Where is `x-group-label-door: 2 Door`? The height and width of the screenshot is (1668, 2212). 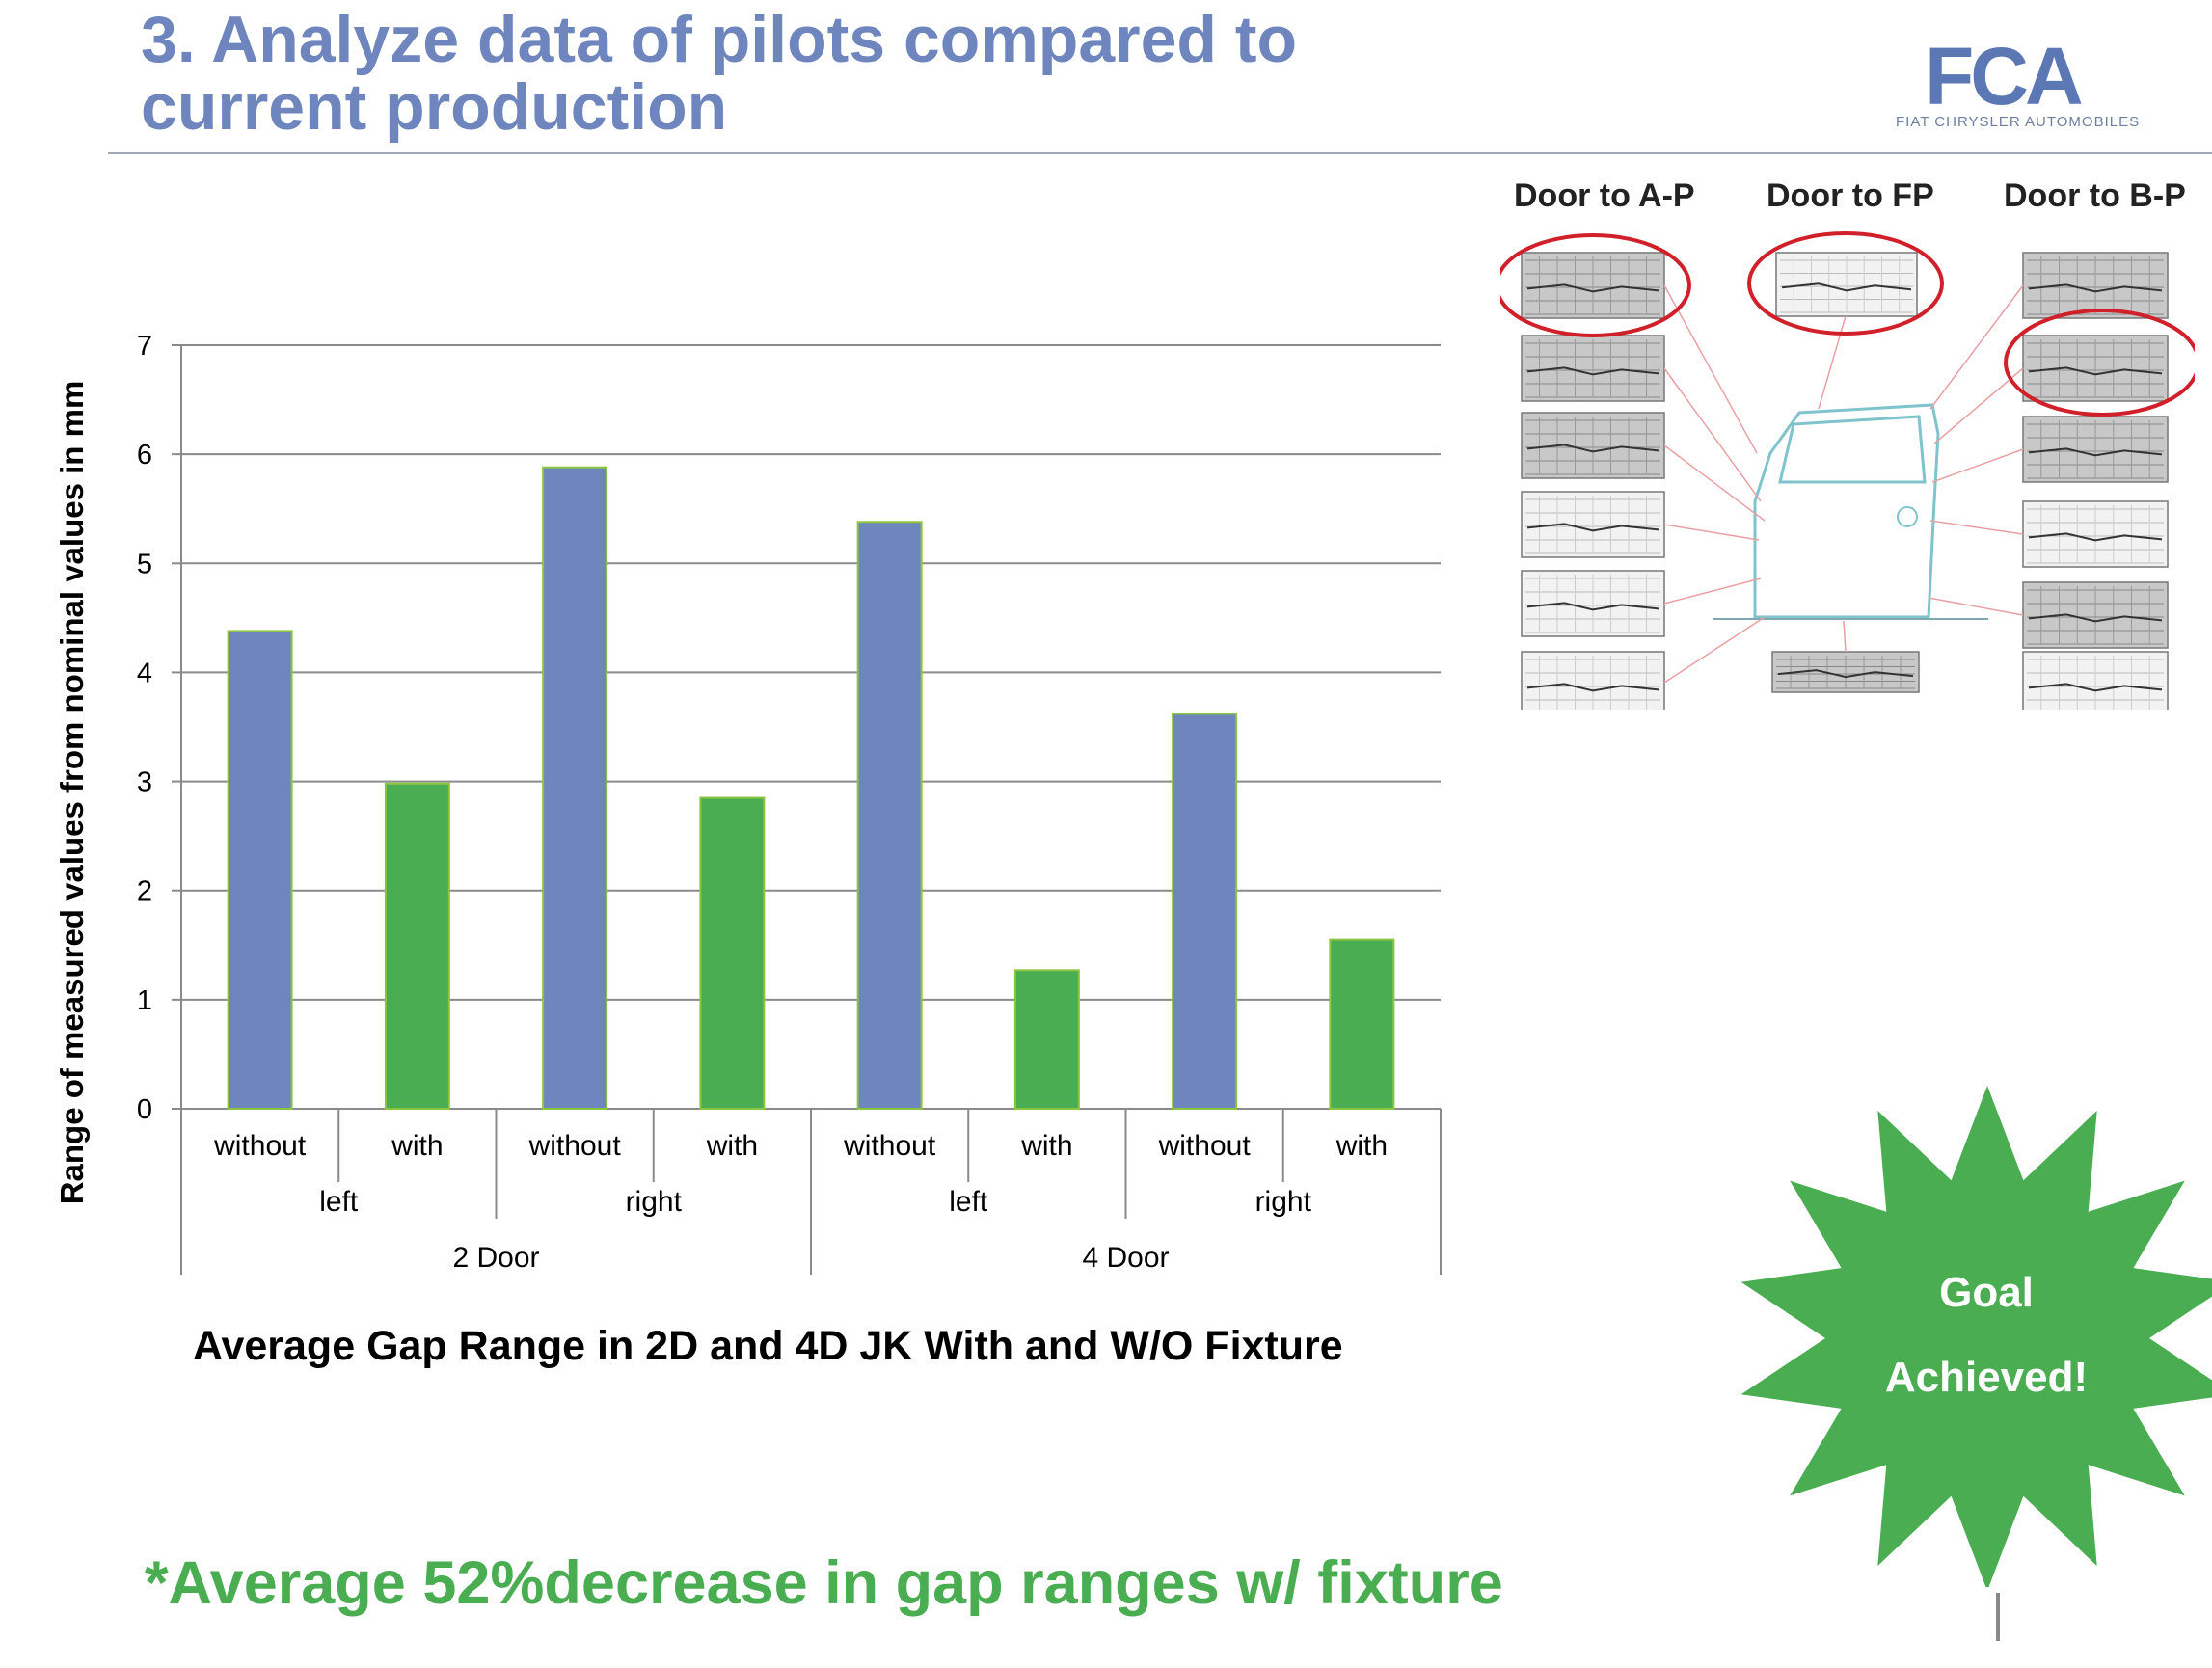 x-group-label-door: 2 Door is located at coordinates (495, 1258).